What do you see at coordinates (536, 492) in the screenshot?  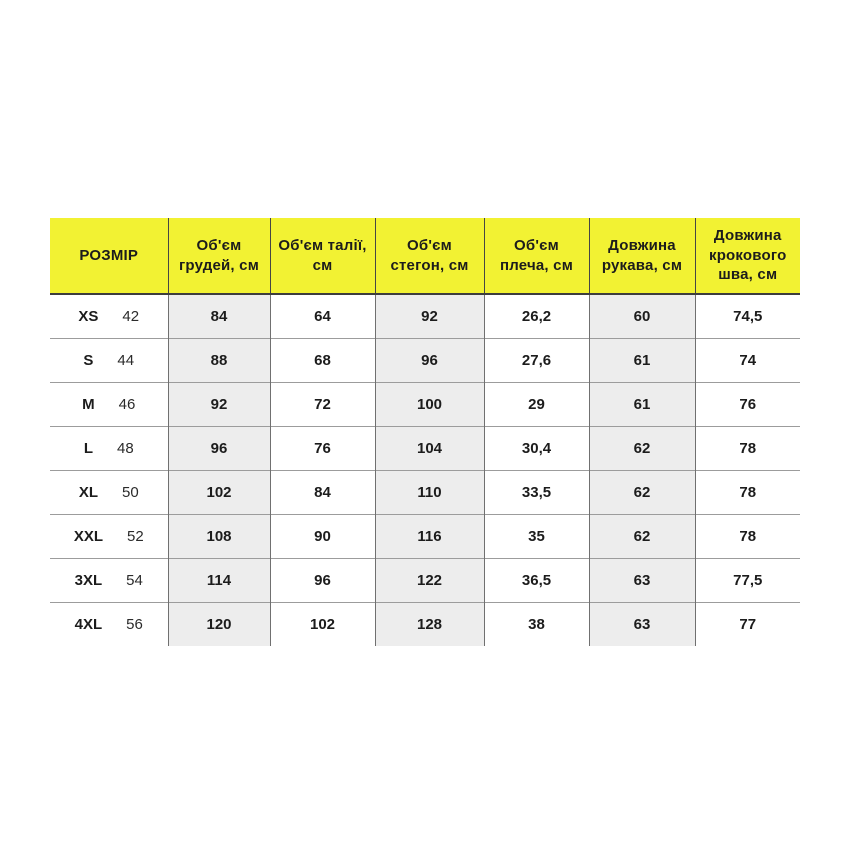 I see `measurement-cell: 33,5` at bounding box center [536, 492].